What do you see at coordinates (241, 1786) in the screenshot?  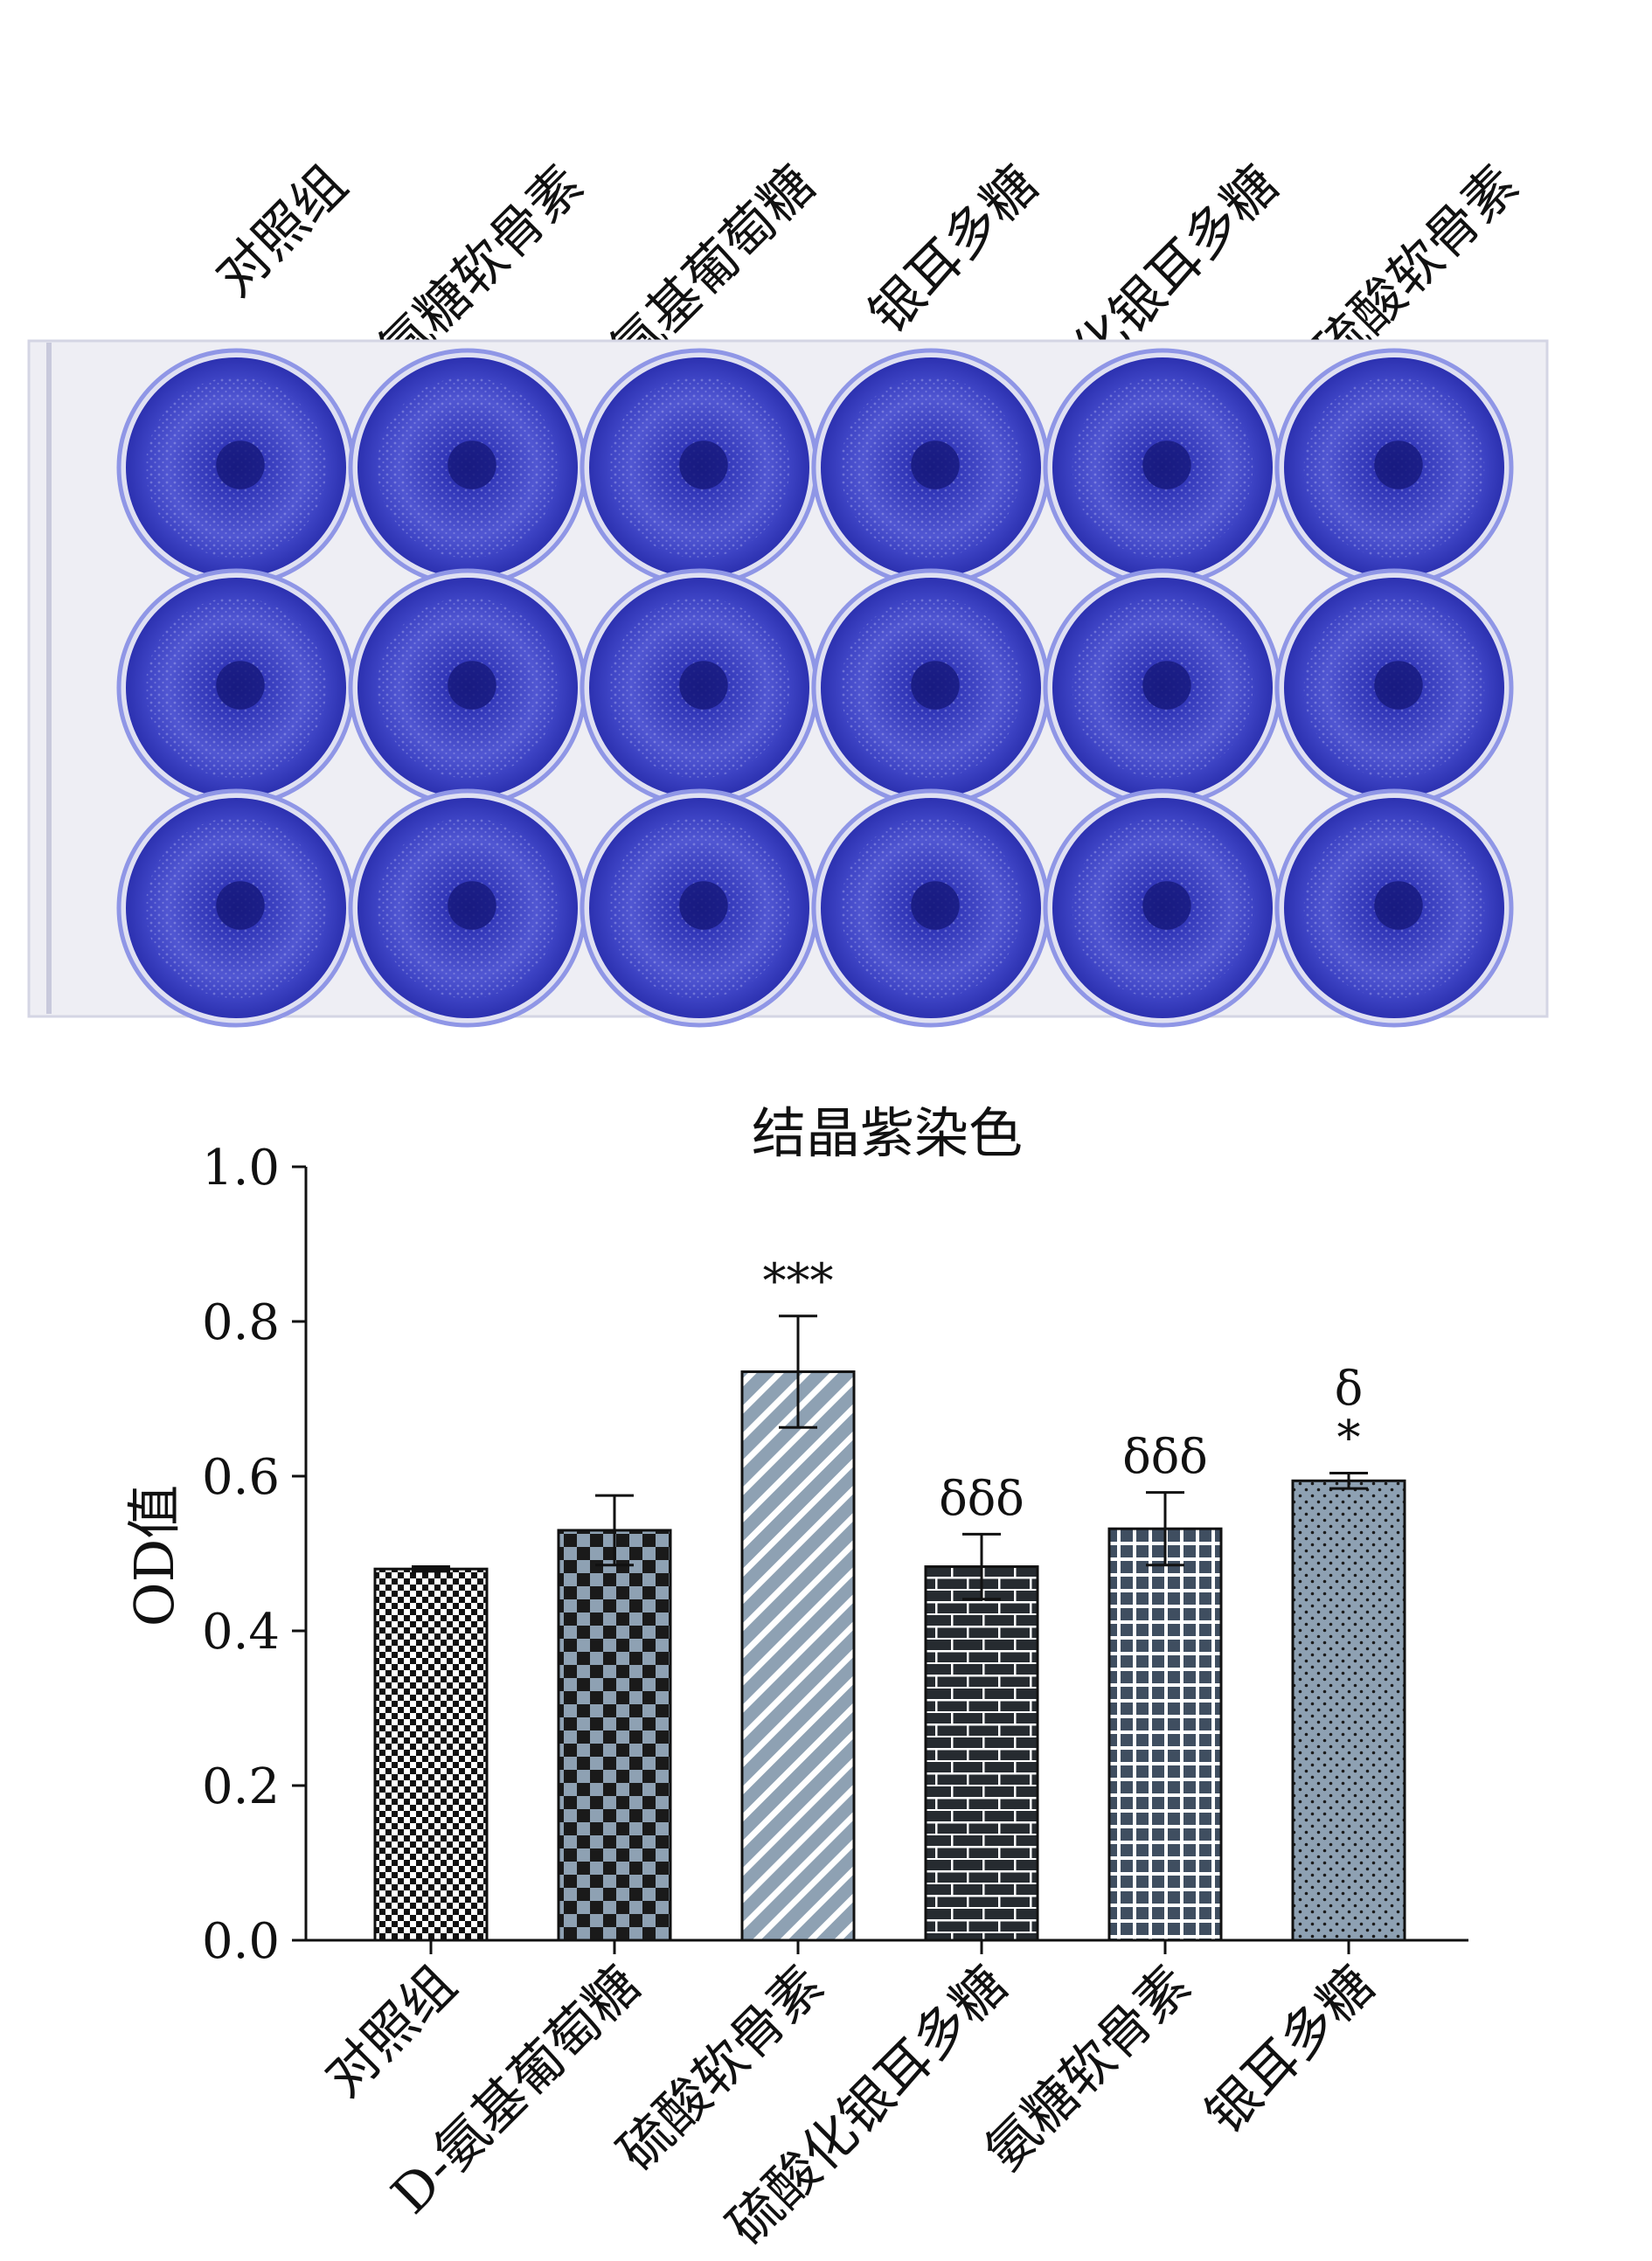 I see `y-tick-label: 0.2` at bounding box center [241, 1786].